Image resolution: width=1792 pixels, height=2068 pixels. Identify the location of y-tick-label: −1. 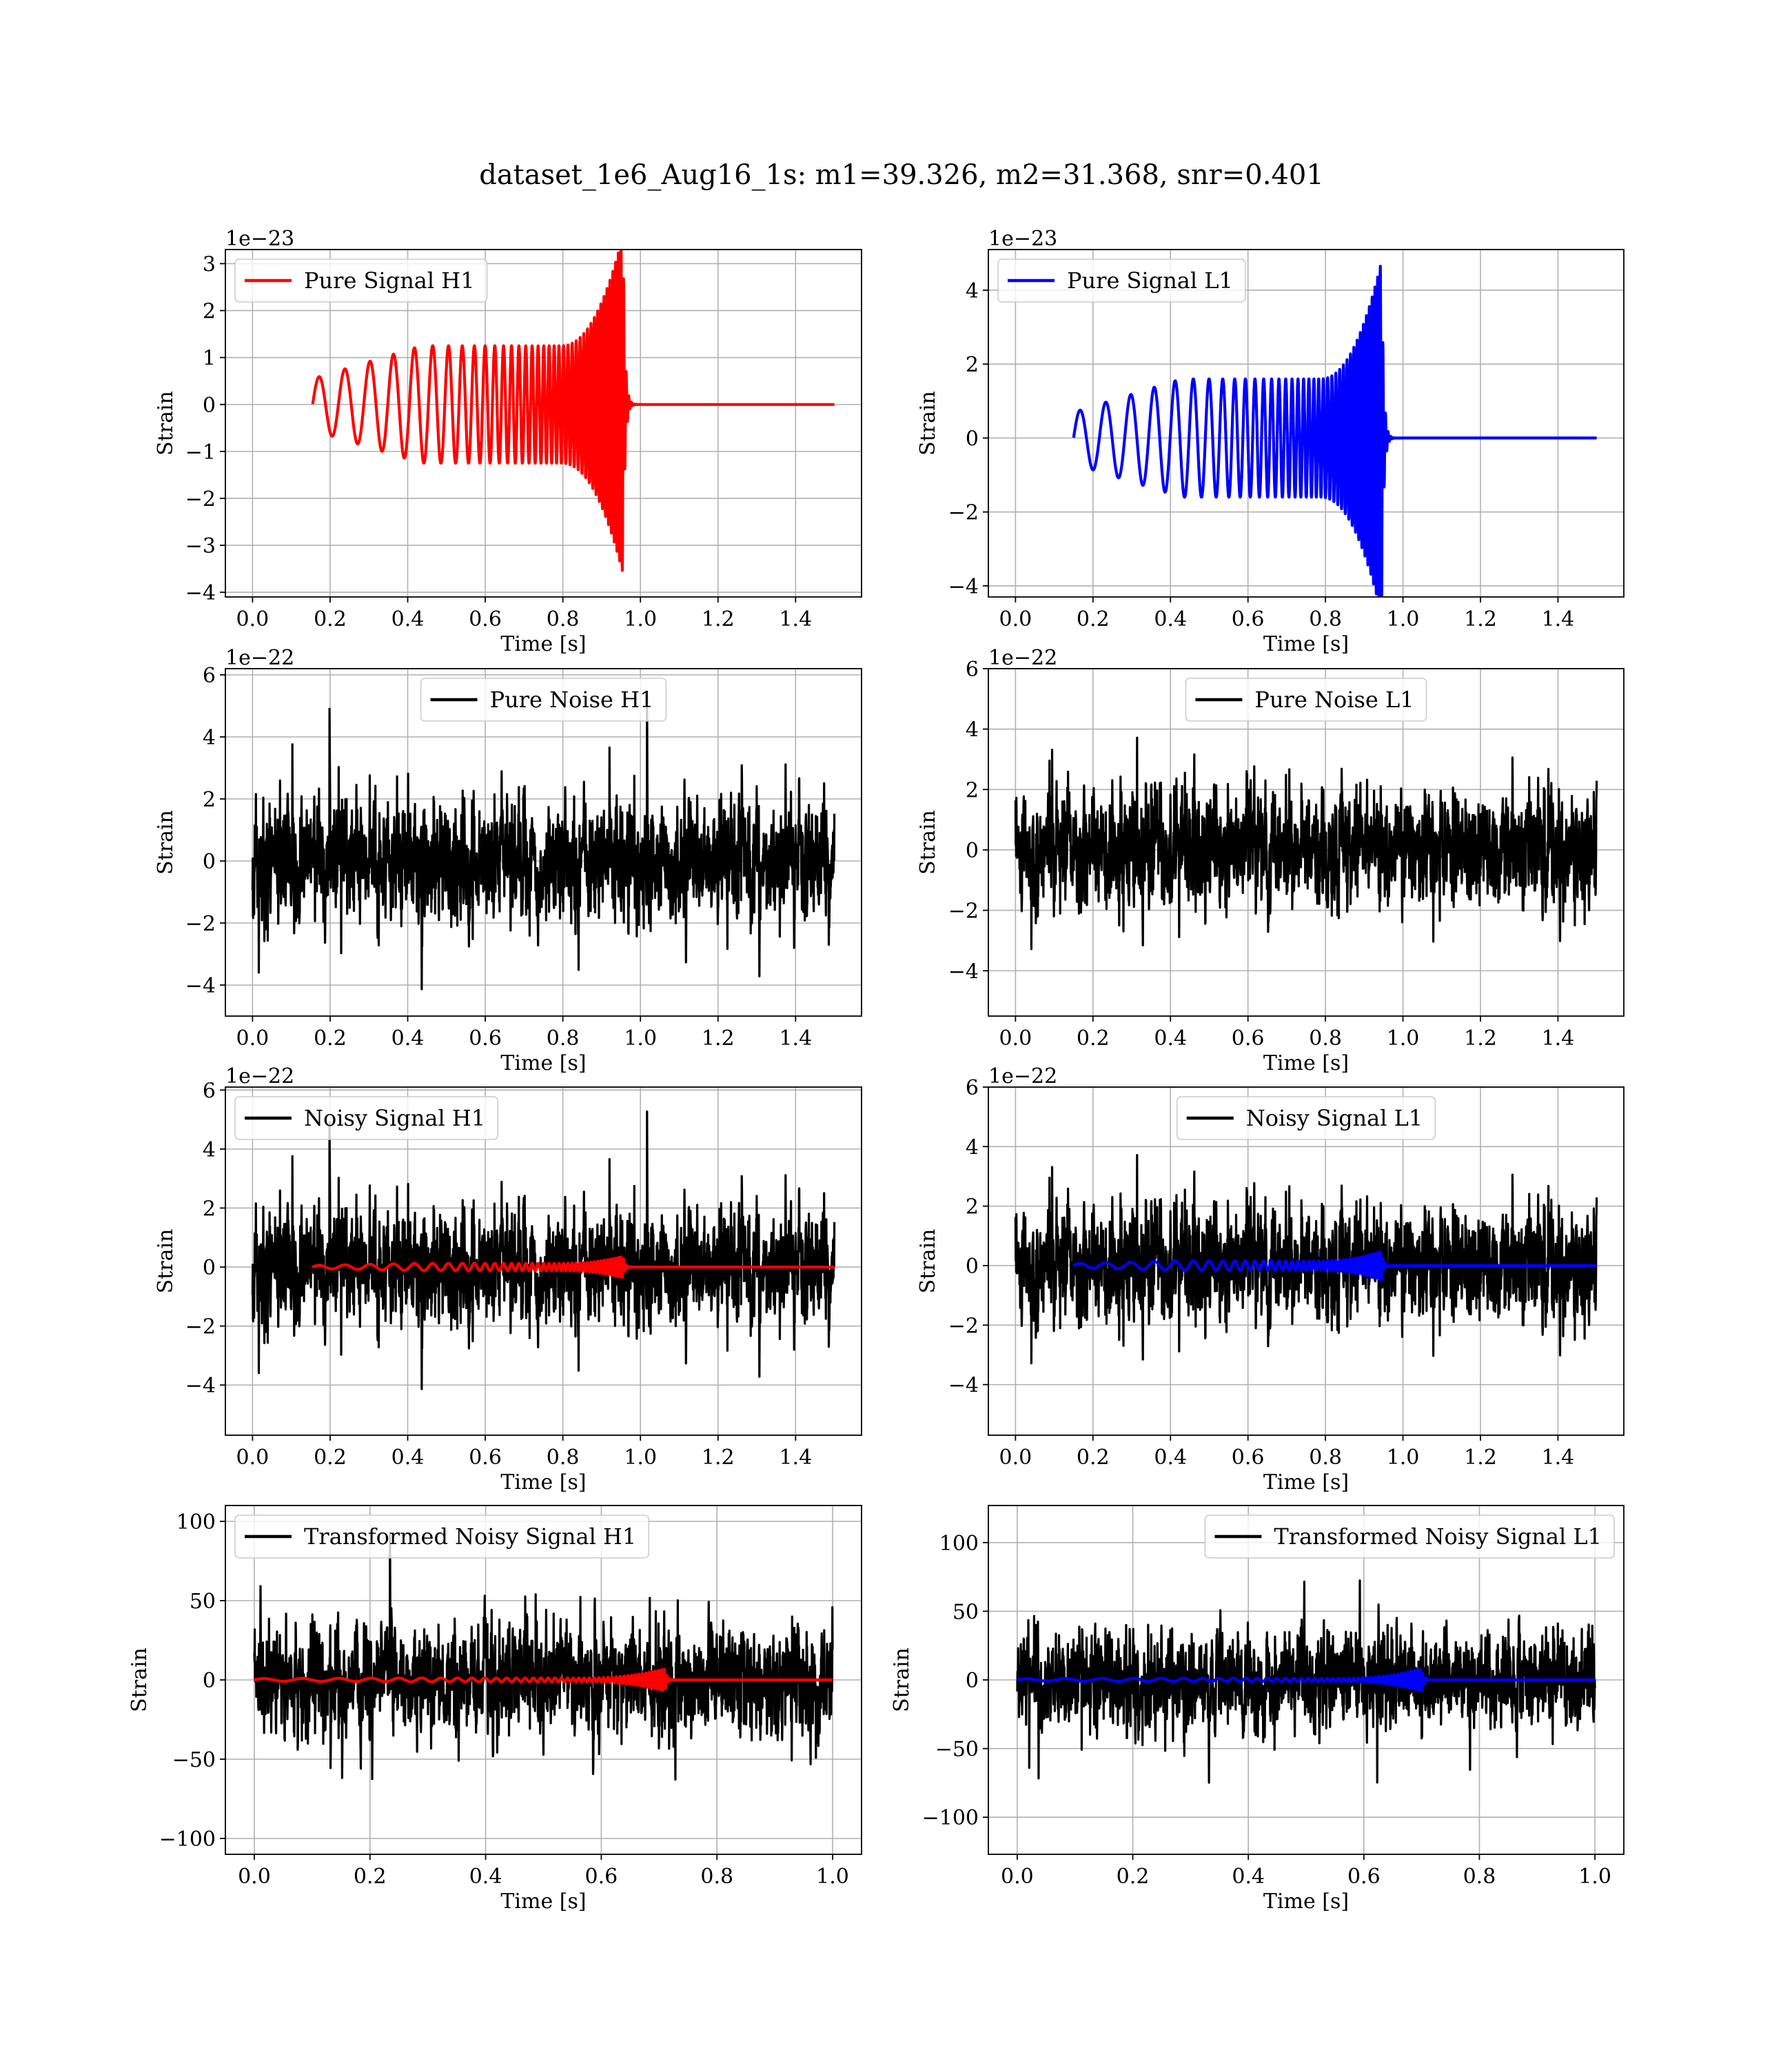
(200, 453).